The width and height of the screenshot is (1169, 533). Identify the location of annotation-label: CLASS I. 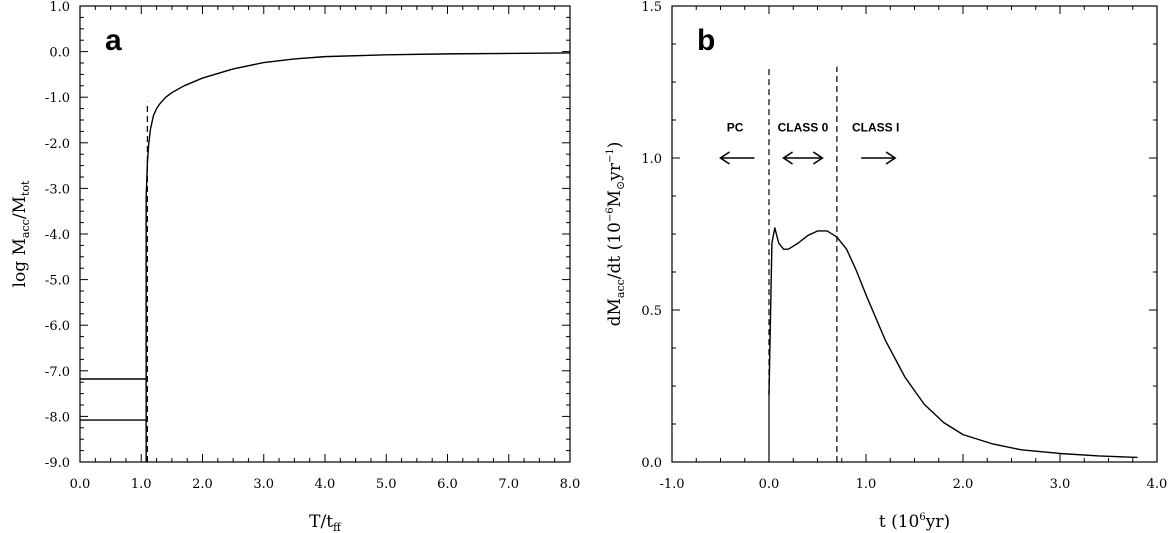
(875, 128).